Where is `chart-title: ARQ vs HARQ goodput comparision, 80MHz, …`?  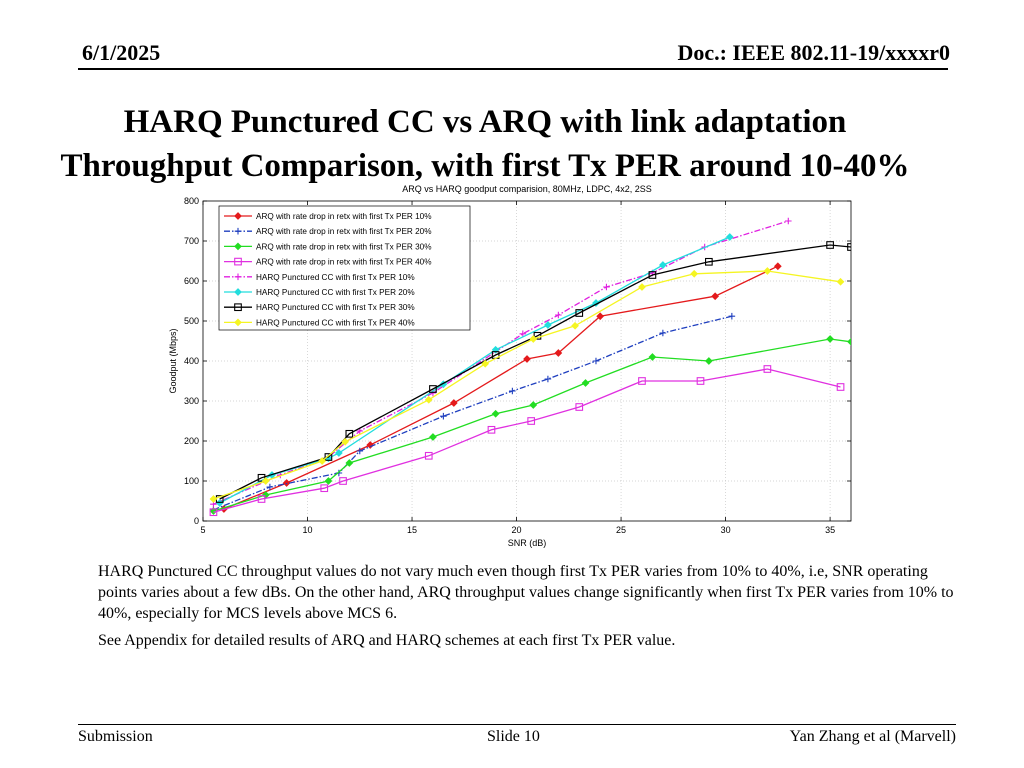
chart-title: ARQ vs HARQ goodput comparision, 80MHz, … is located at coordinates (527, 189).